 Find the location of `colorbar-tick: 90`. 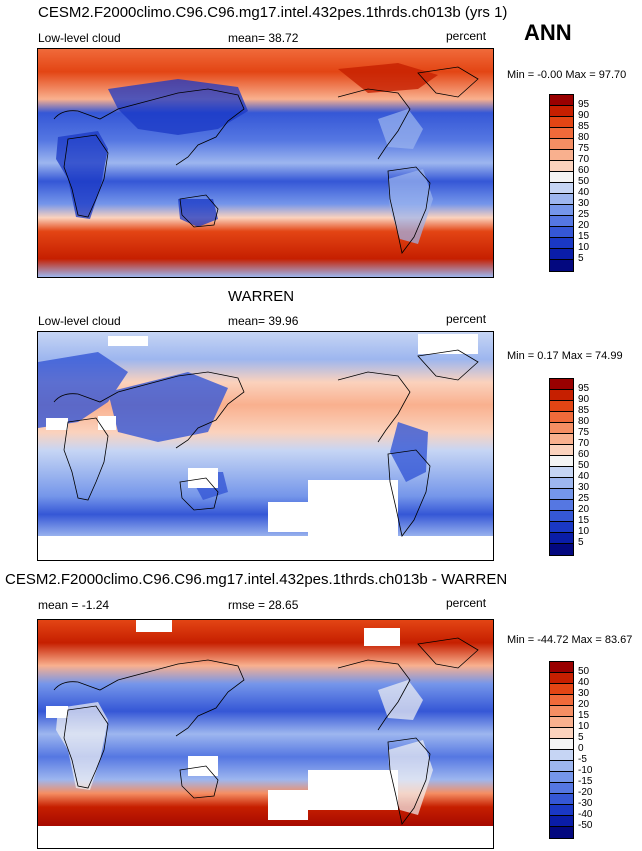

colorbar-tick: 90 is located at coordinates (584, 115).